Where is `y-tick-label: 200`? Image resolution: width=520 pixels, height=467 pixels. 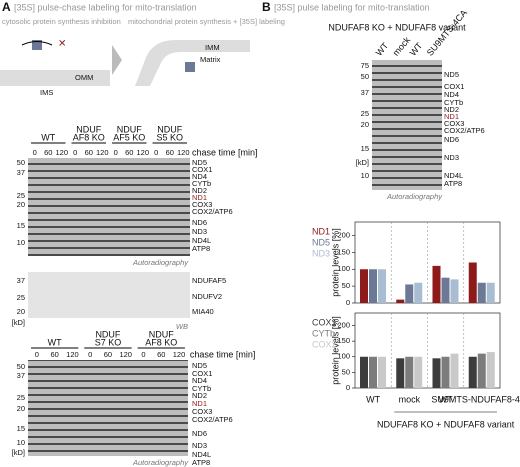
y-tick-label: 200 is located at coordinates (343, 324).